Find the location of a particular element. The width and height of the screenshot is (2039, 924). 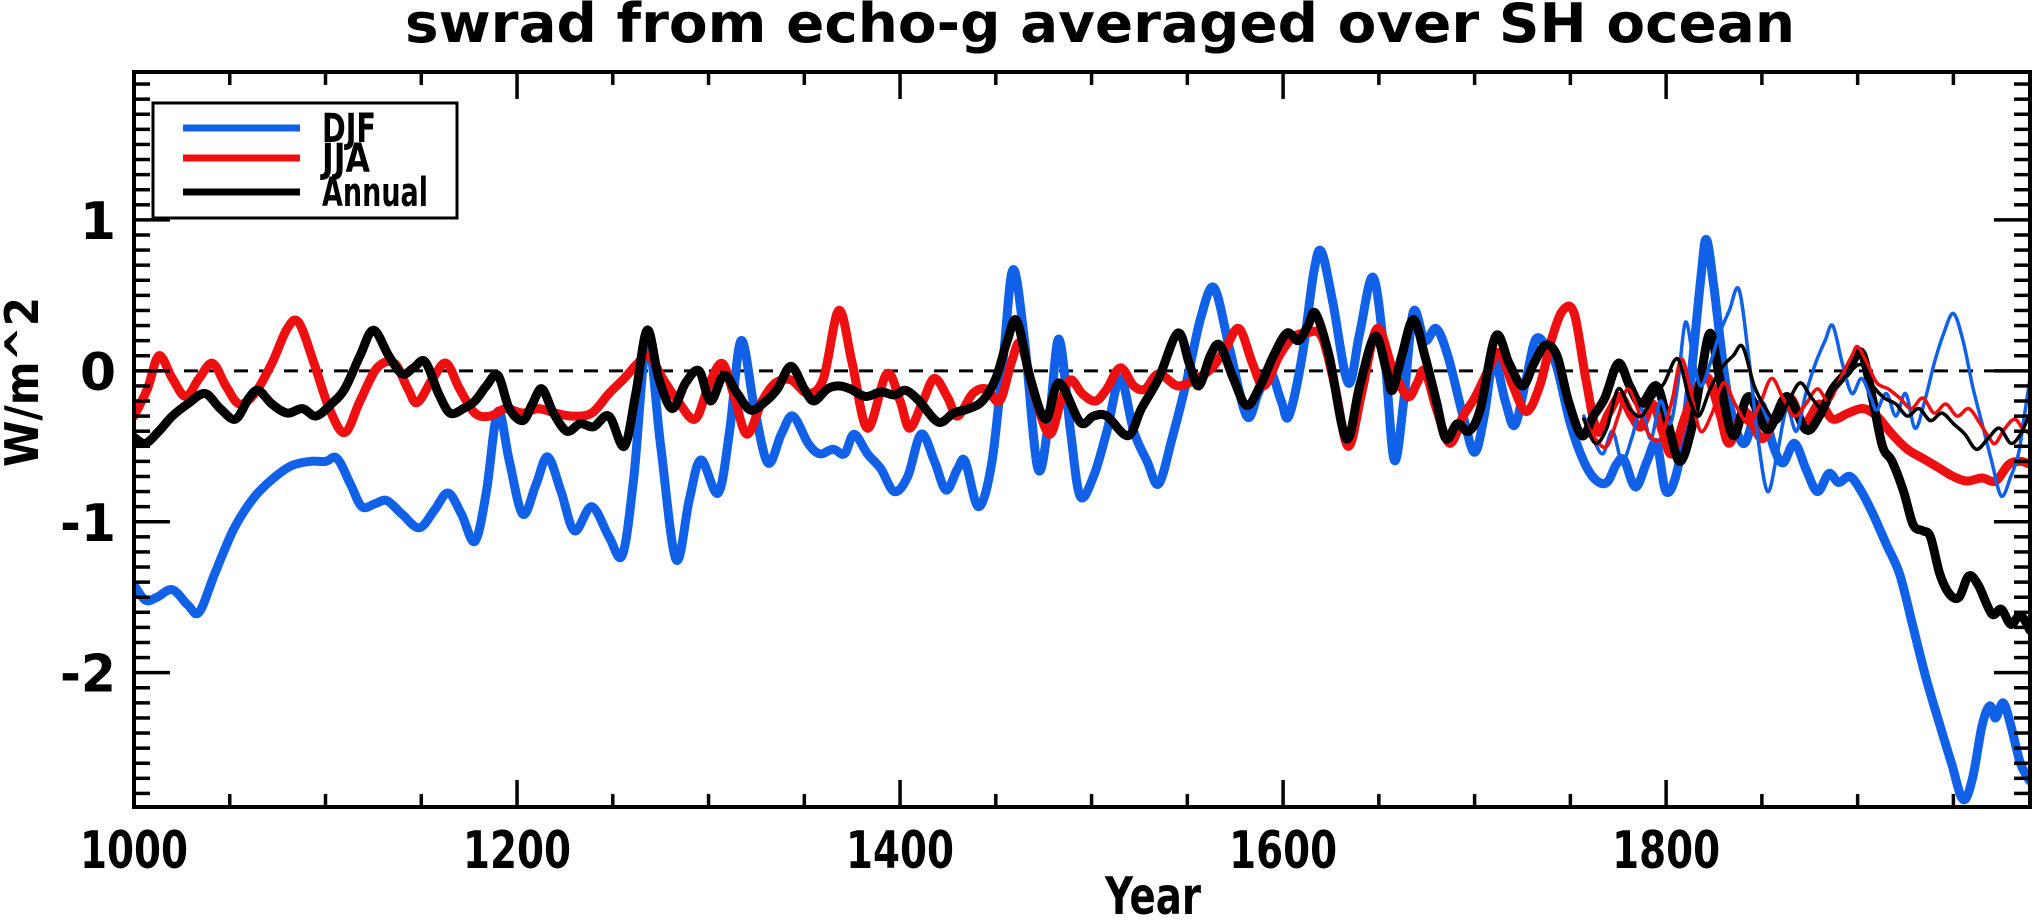

y-axis-label: W/m^2 is located at coordinates (24, 382).